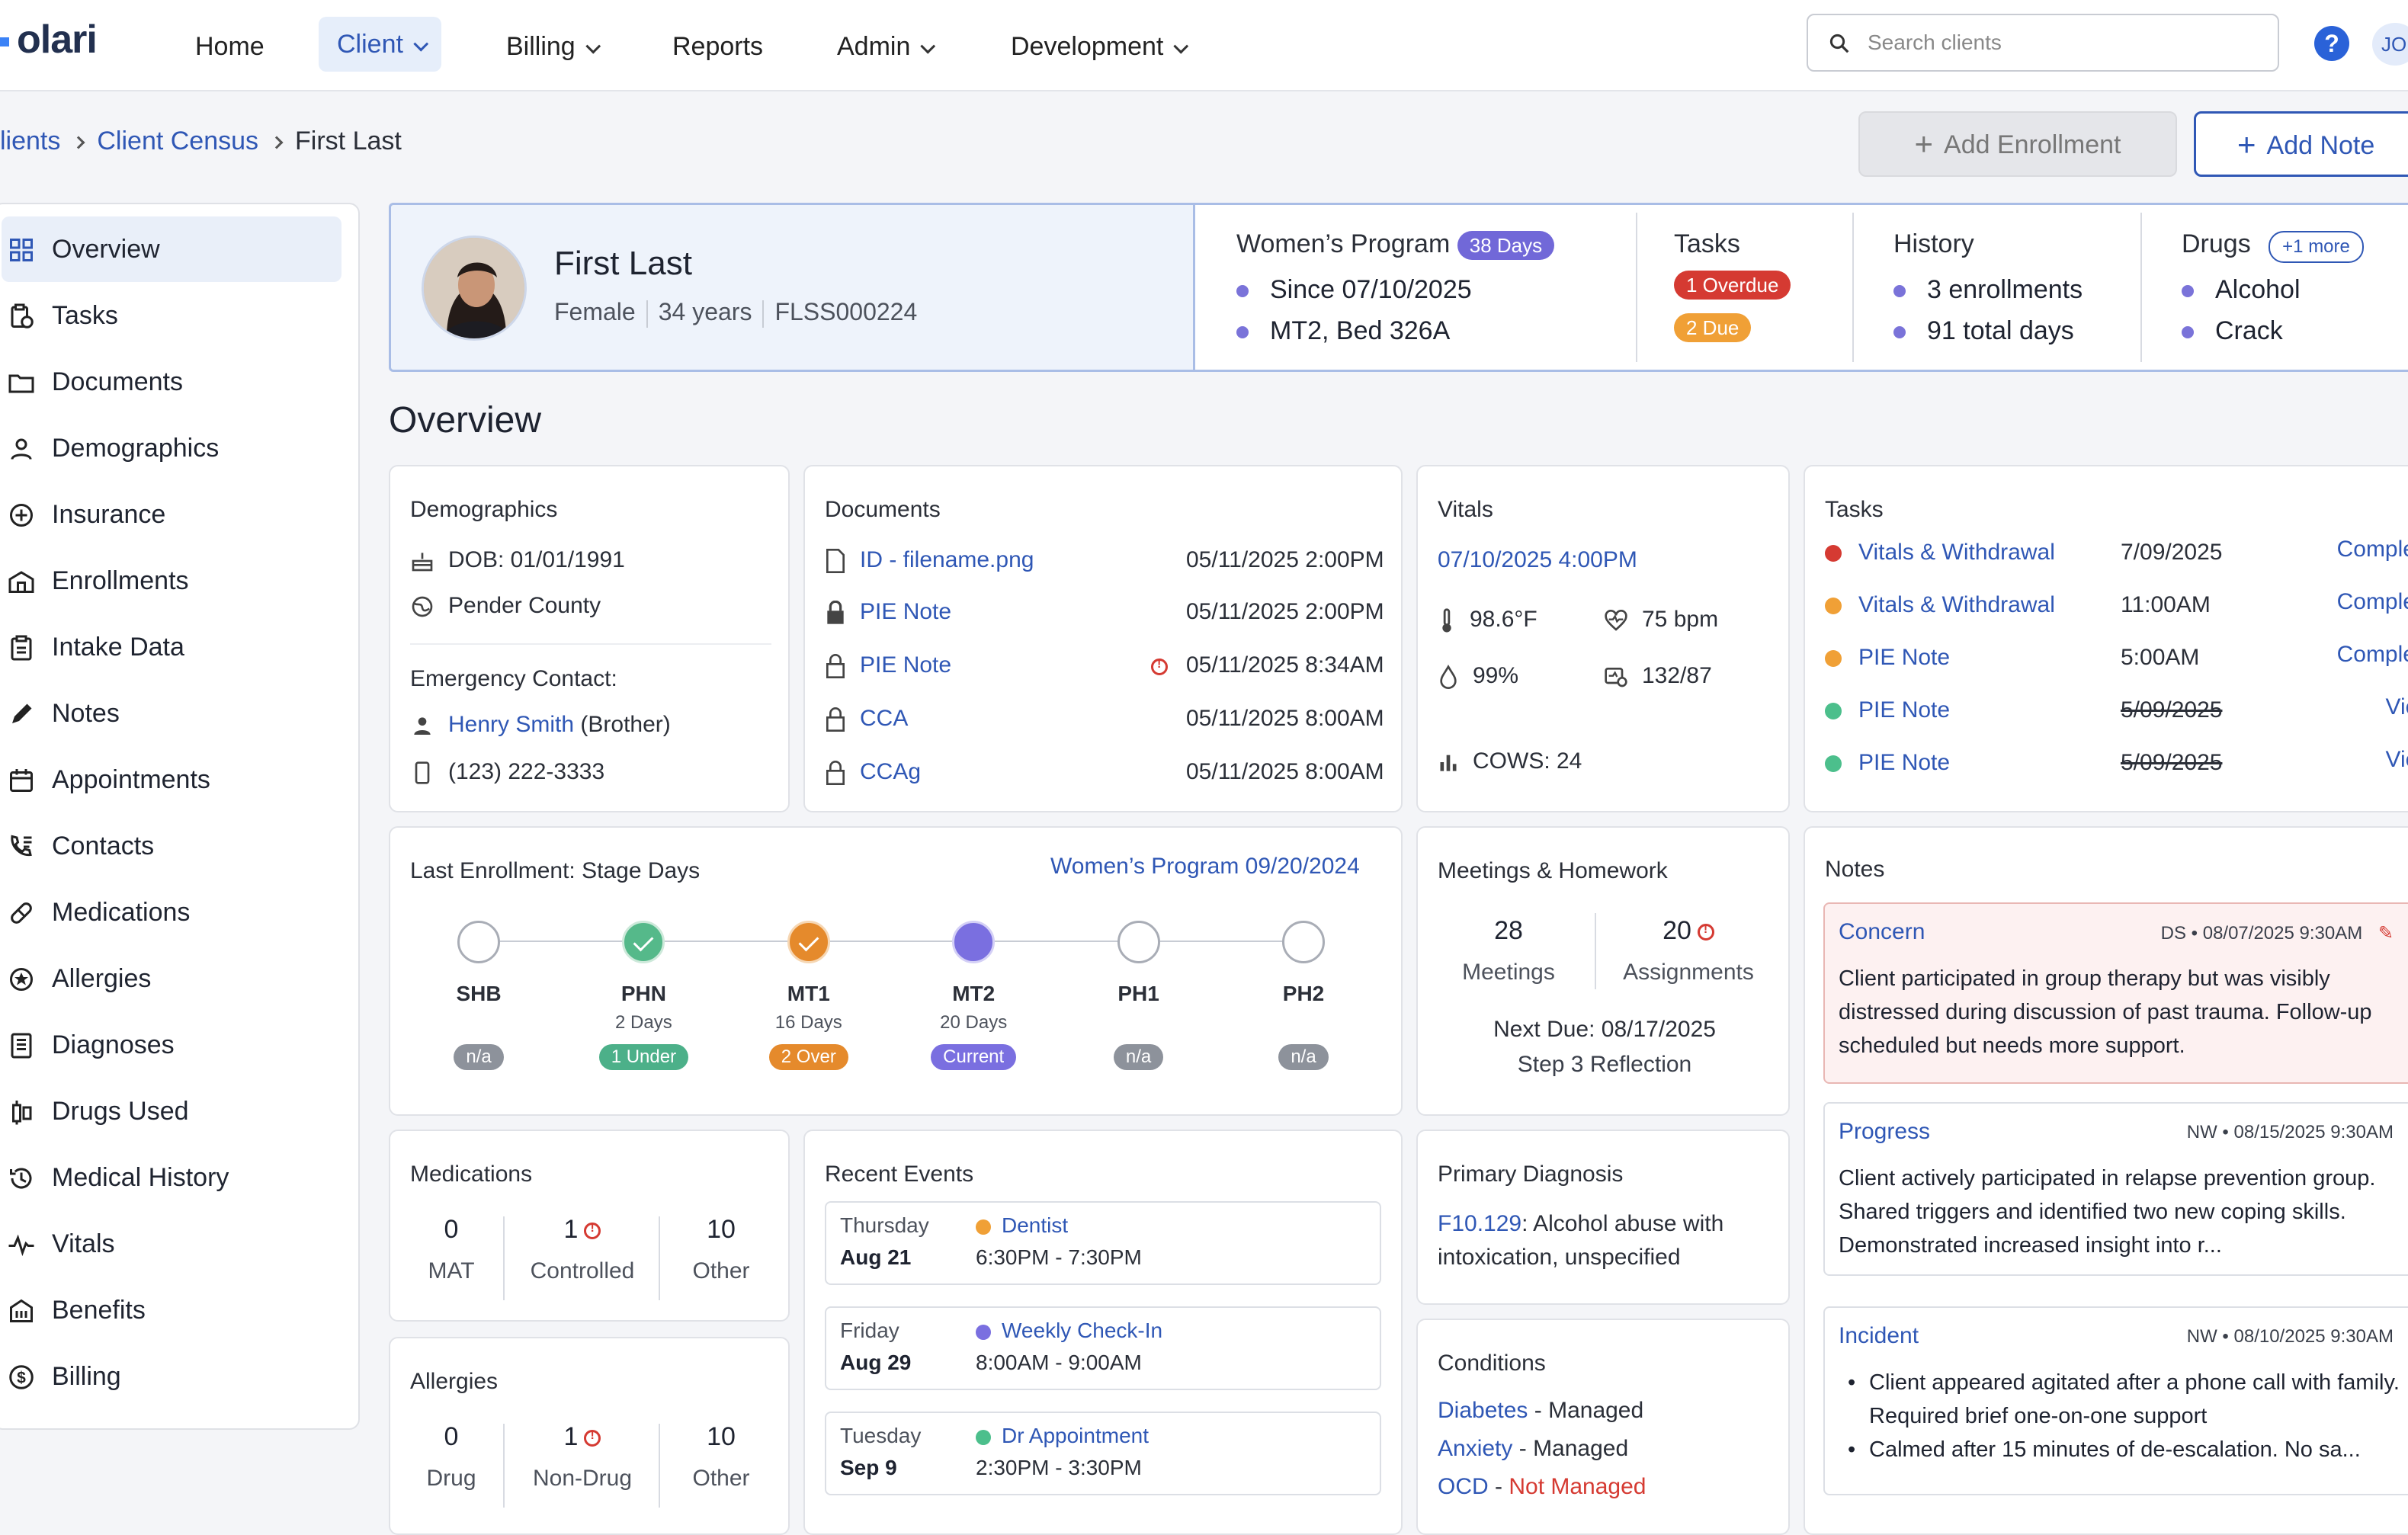  I want to click on sidebar-item-appointments: Appointments, so click(171, 779).